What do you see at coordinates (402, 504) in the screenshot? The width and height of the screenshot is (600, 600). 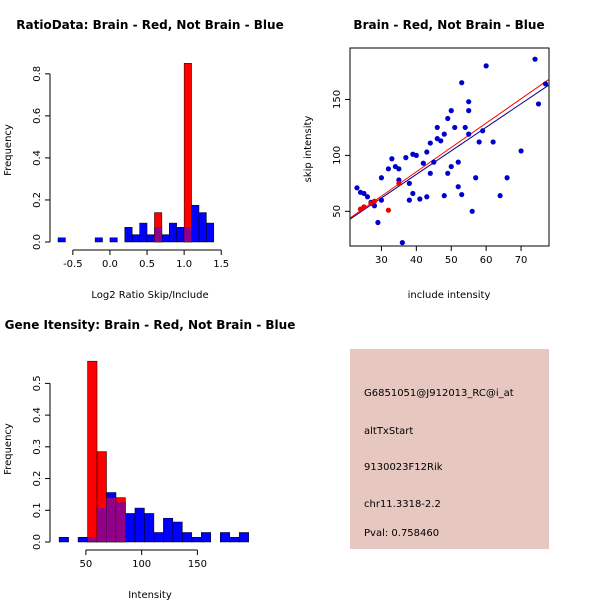 I see `genomic-location: chr11.3318-2.2` at bounding box center [402, 504].